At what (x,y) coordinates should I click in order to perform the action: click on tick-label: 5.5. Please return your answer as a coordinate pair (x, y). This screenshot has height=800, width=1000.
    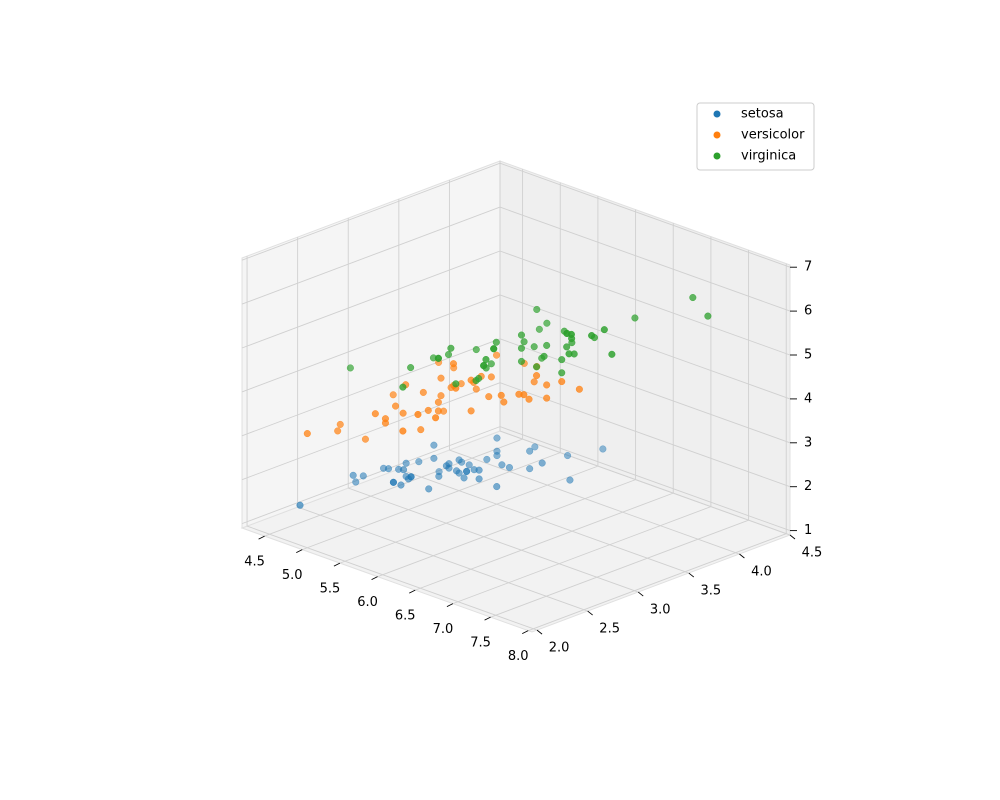
    Looking at the image, I should click on (330, 589).